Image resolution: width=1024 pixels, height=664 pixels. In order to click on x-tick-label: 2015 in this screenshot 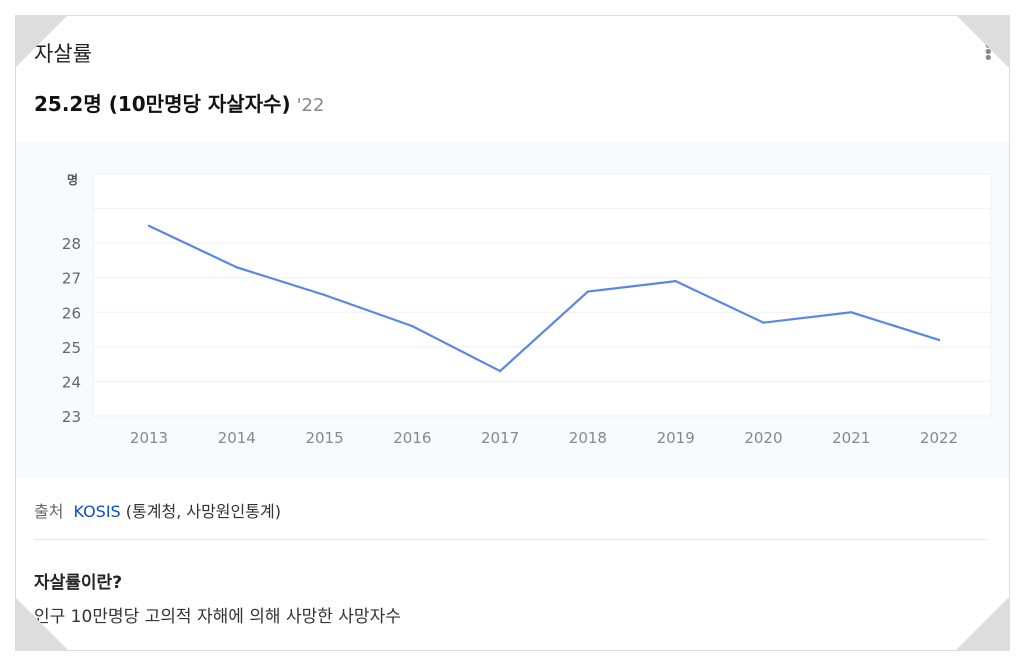, I will do `click(324, 438)`.